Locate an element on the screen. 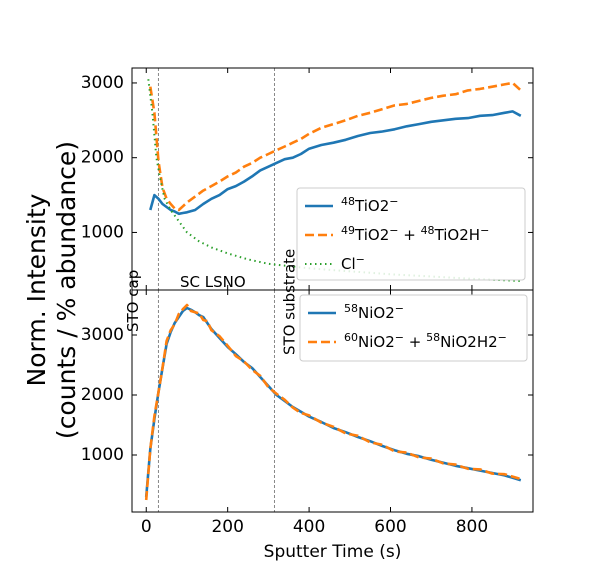  region-label-sto-substrate: STO substrate is located at coordinates (289, 302).